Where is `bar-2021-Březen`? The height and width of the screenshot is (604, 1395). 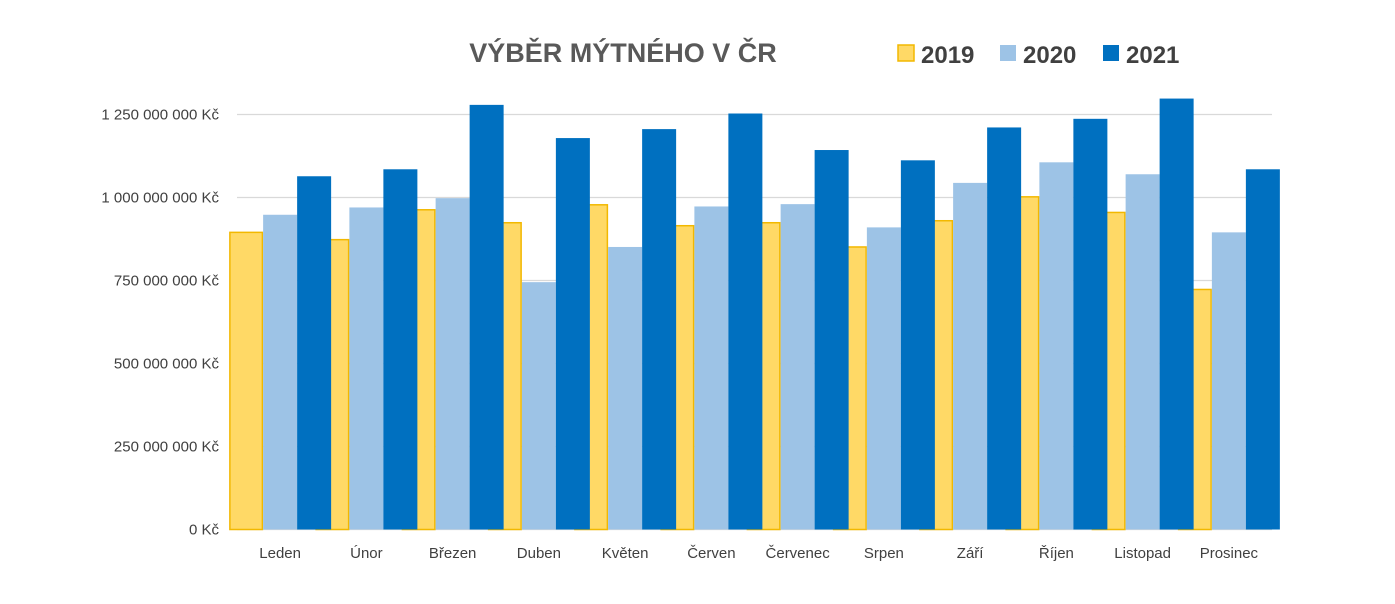
bar-2021-Březen is located at coordinates (486, 317).